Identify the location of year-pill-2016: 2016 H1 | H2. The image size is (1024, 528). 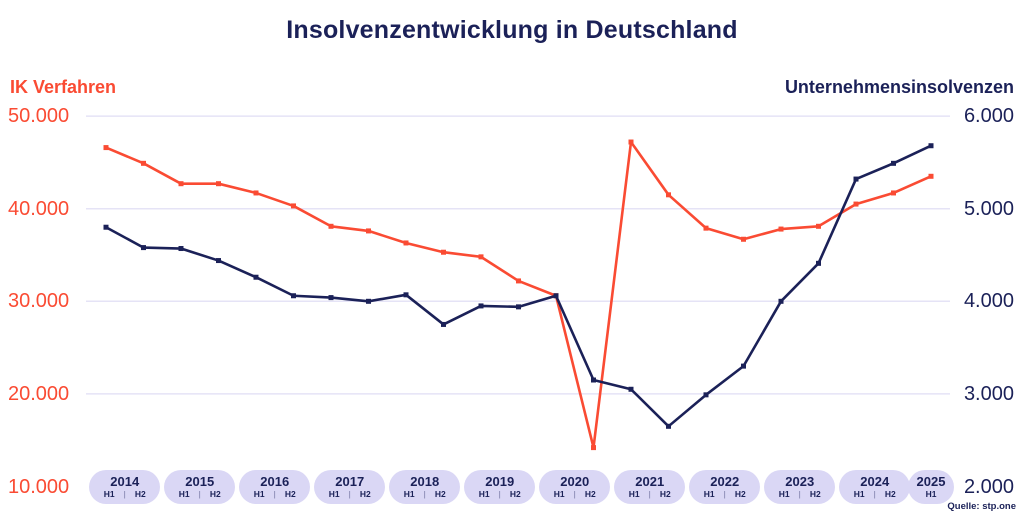
(275, 487).